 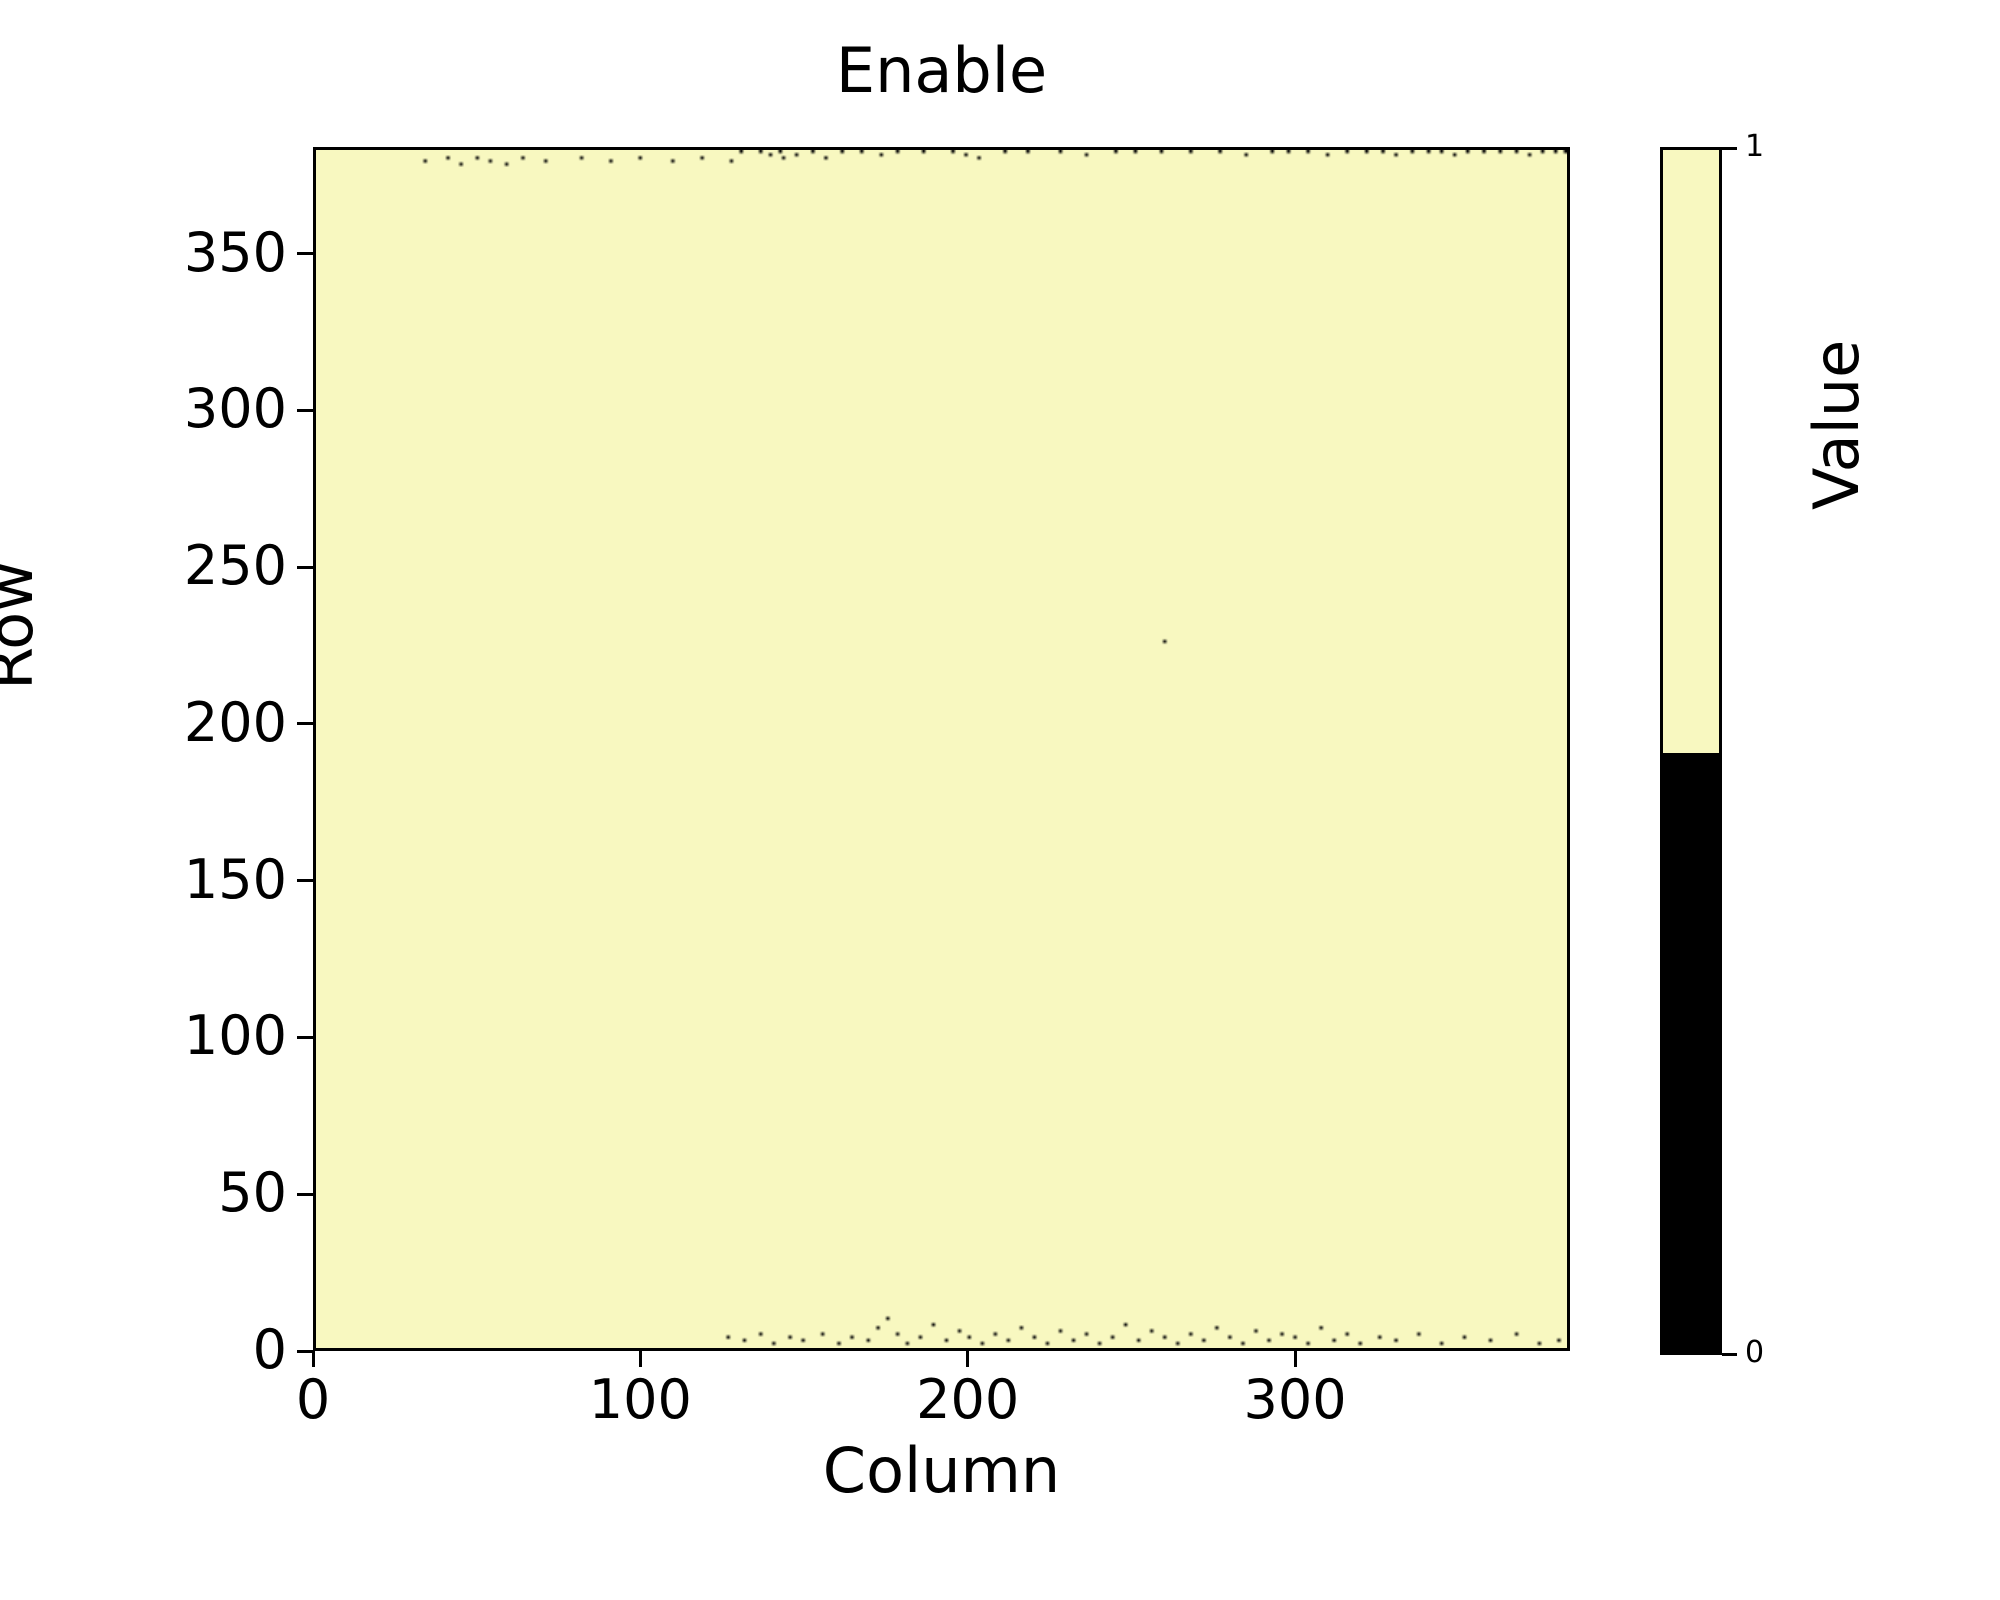 What do you see at coordinates (1755, 146) in the screenshot?
I see `colorbar-tick-label-high: 1` at bounding box center [1755, 146].